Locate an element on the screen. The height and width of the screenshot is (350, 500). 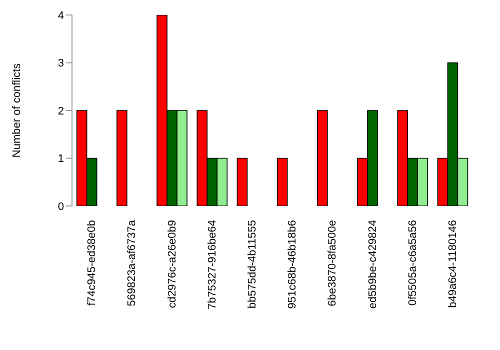
y-tick-label: 4 is located at coordinates (61, 16).